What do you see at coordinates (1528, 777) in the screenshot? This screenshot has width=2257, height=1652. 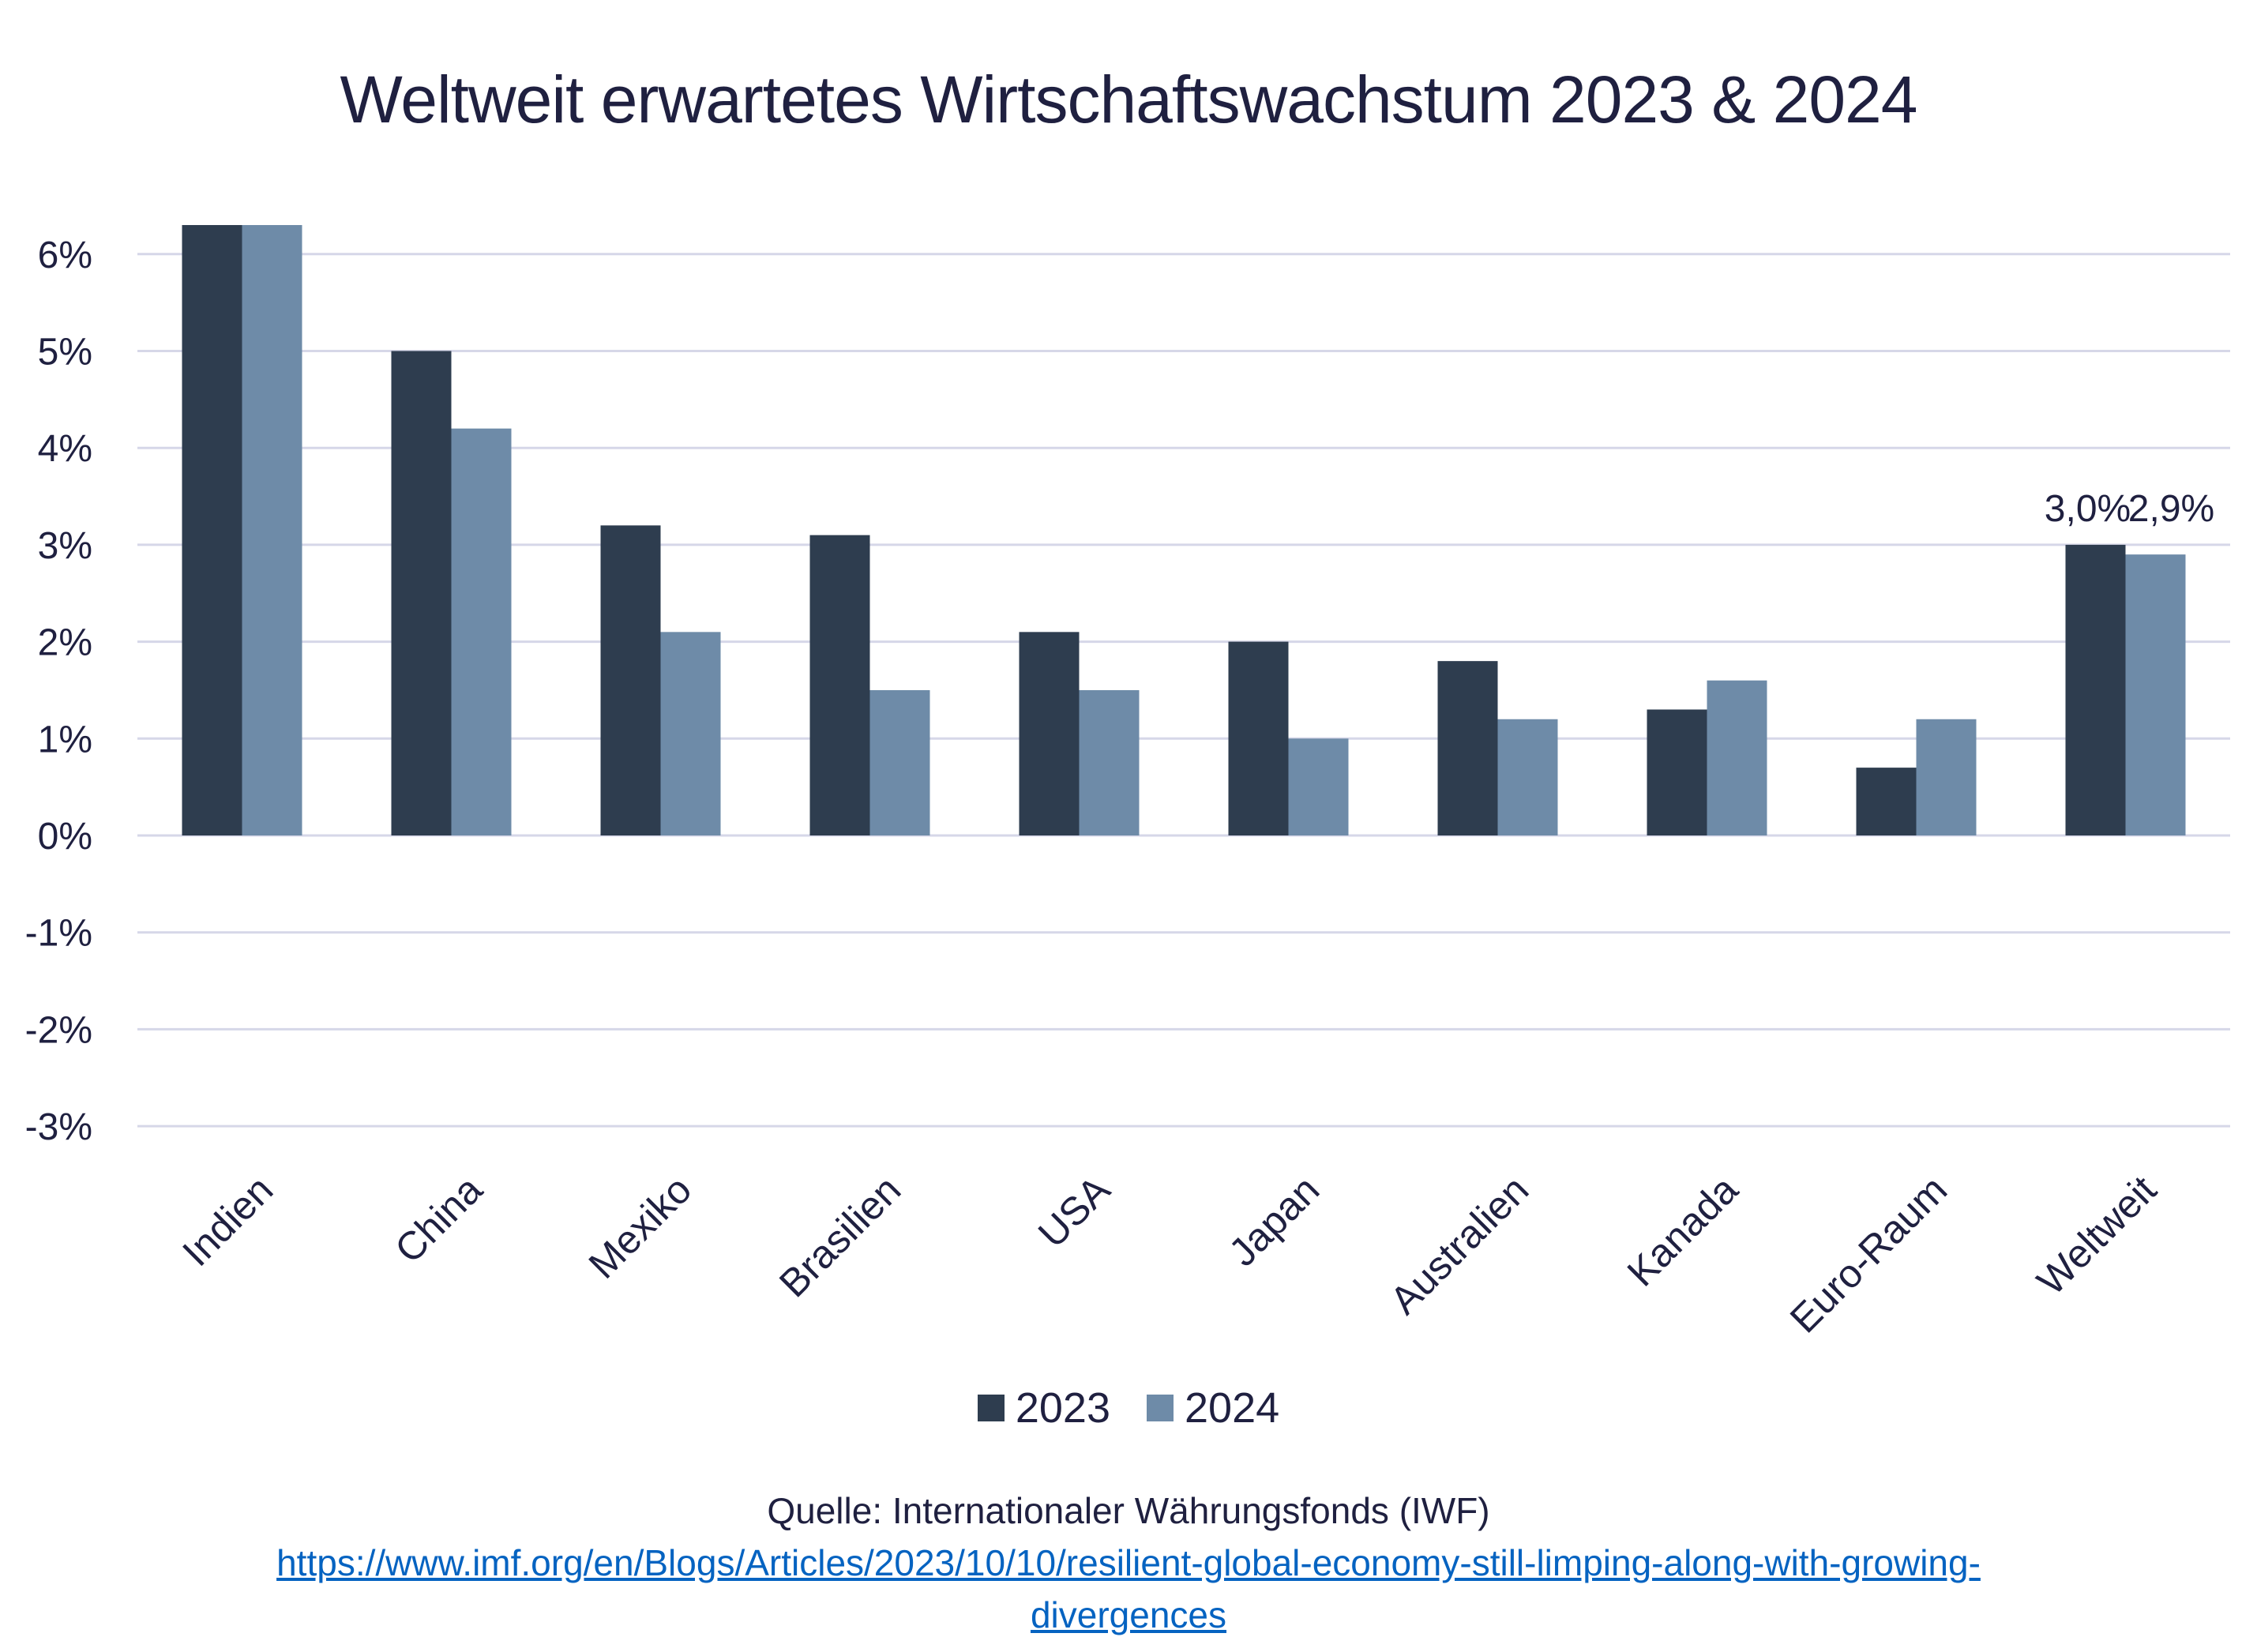 I see `bar-2024-australien` at bounding box center [1528, 777].